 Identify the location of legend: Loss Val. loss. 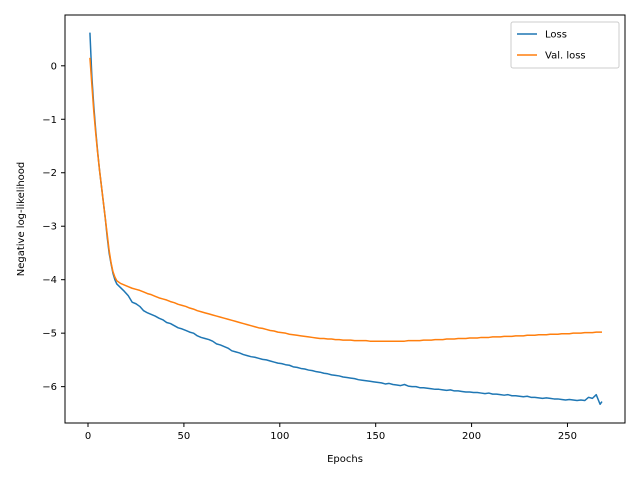
(565, 45).